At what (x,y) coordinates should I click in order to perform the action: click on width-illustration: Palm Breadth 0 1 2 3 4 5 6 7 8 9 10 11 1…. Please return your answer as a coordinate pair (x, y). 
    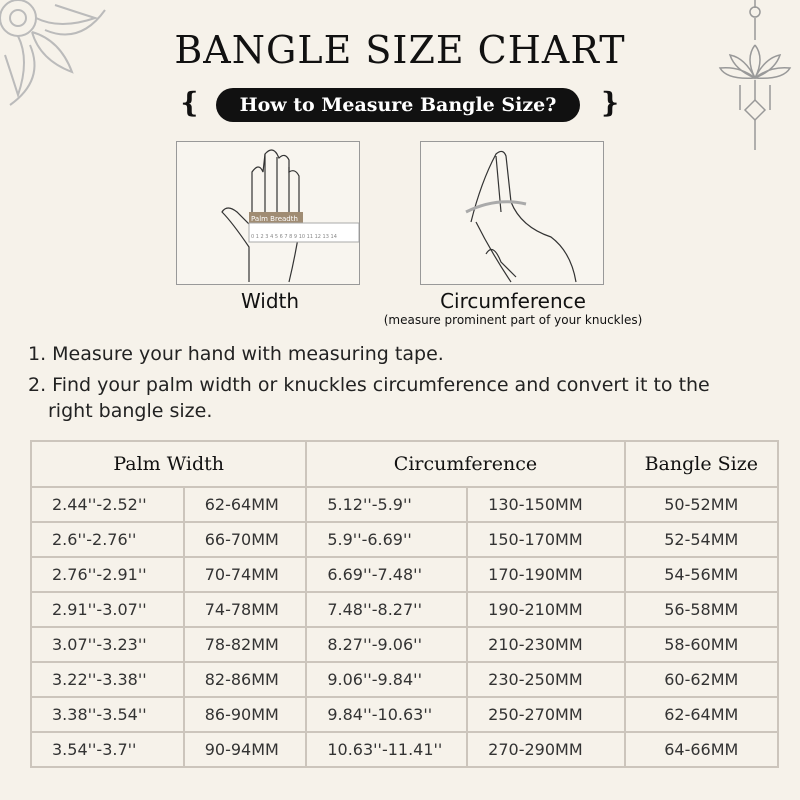
    Looking at the image, I should click on (268, 213).